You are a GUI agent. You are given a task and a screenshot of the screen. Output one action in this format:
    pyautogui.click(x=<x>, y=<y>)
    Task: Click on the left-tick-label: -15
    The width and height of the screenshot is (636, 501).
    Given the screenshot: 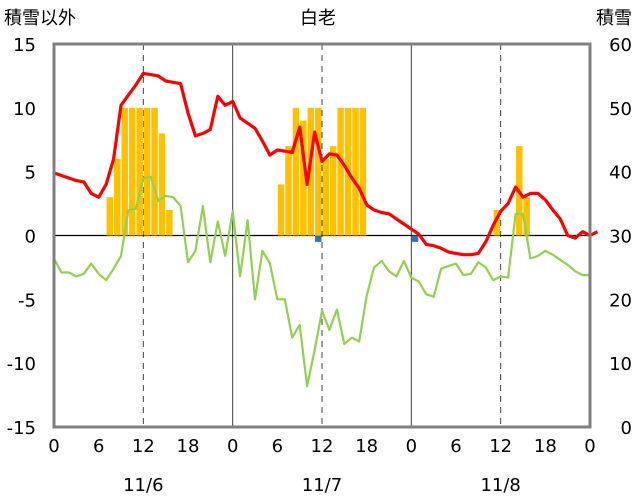 What is the action you would take?
    pyautogui.click(x=21, y=428)
    